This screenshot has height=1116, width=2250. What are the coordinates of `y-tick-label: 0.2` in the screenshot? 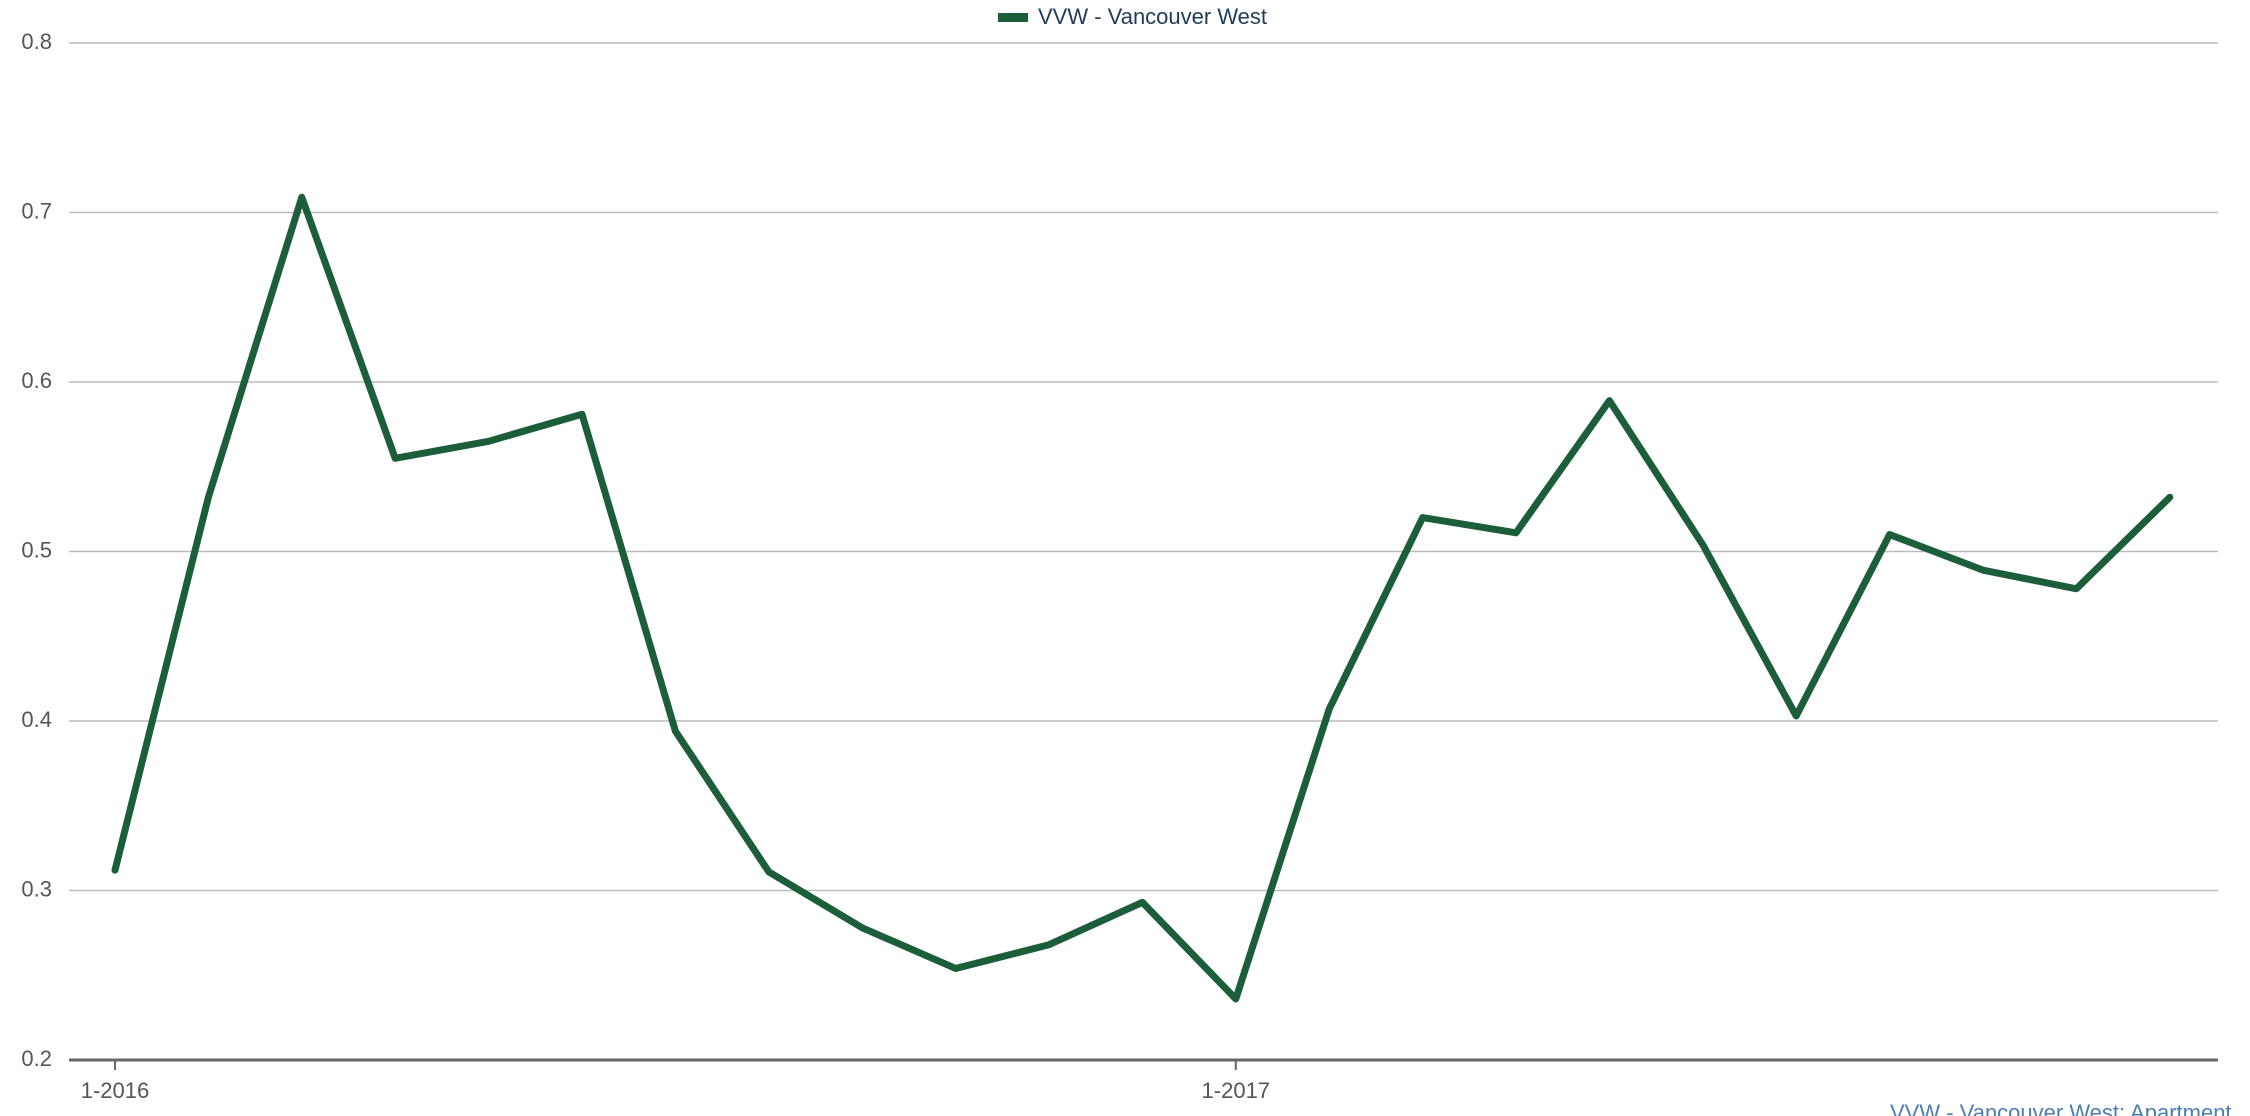 It's located at (36, 1058).